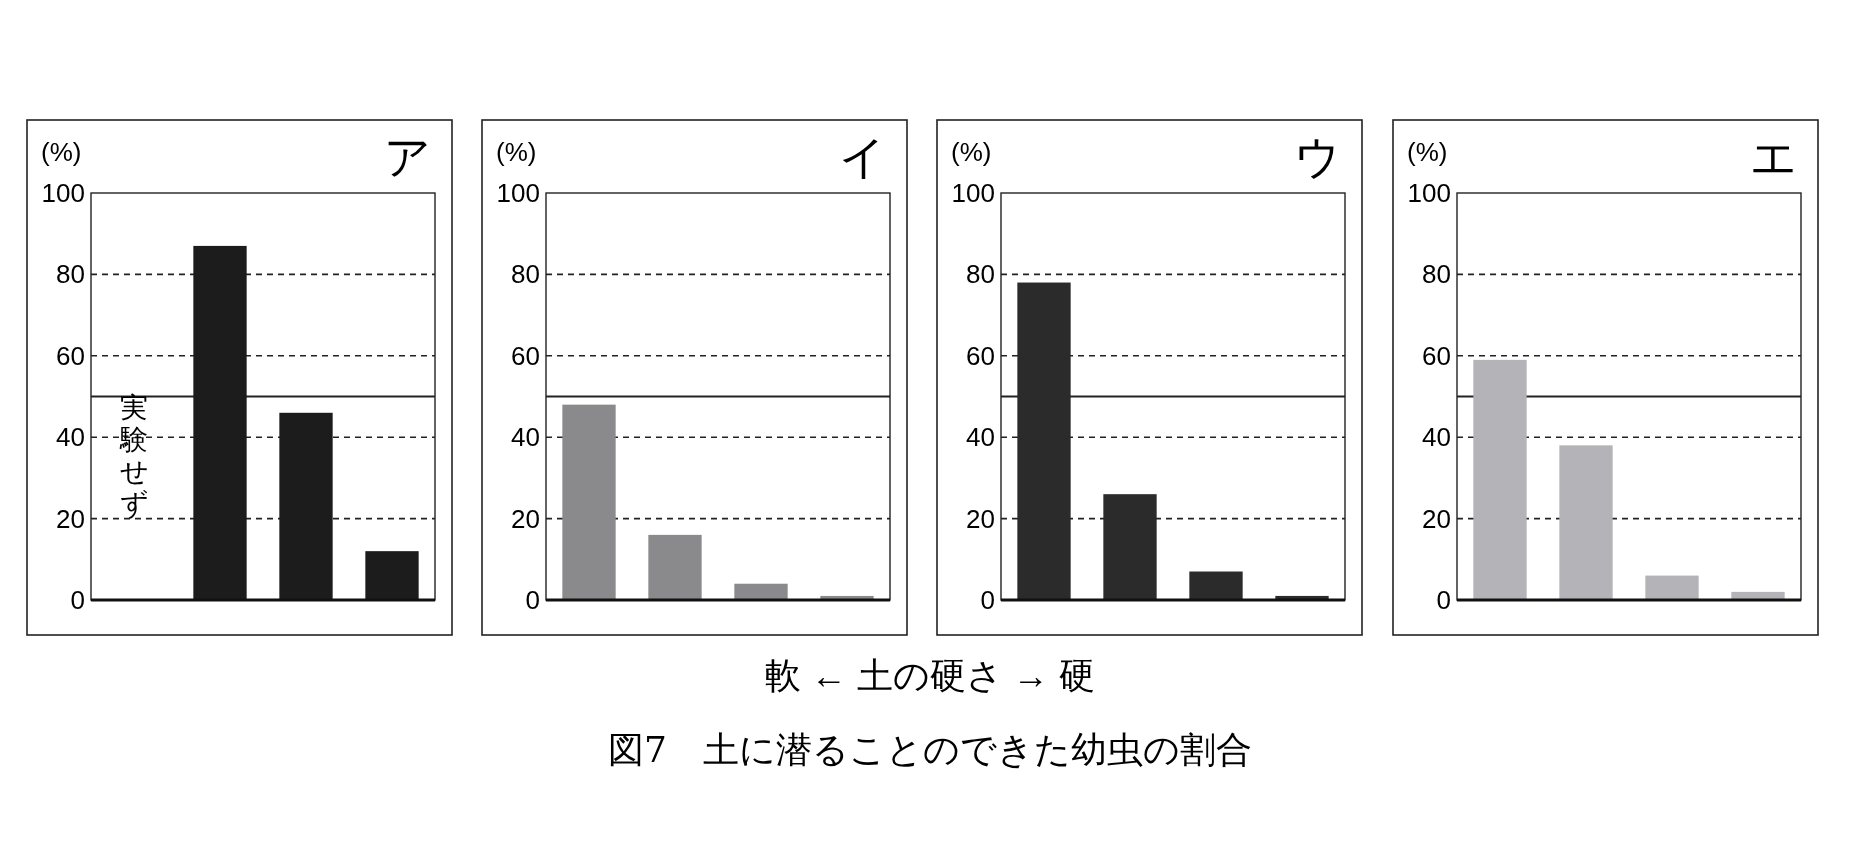 This screenshot has width=1860, height=845. I want to click on text: 軟 ← 土の硬さ → 硬, so click(930, 675).